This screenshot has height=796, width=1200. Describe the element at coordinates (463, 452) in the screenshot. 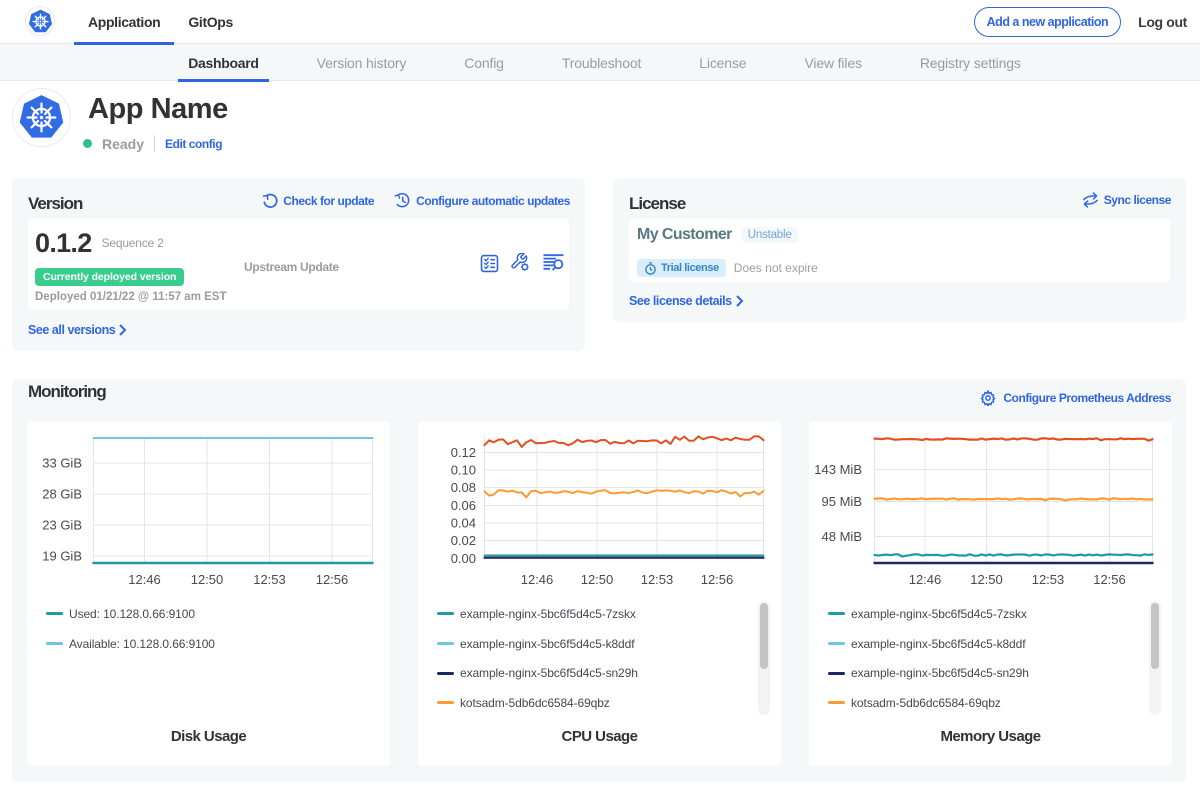

I see `svg-text: 0.12` at that location.